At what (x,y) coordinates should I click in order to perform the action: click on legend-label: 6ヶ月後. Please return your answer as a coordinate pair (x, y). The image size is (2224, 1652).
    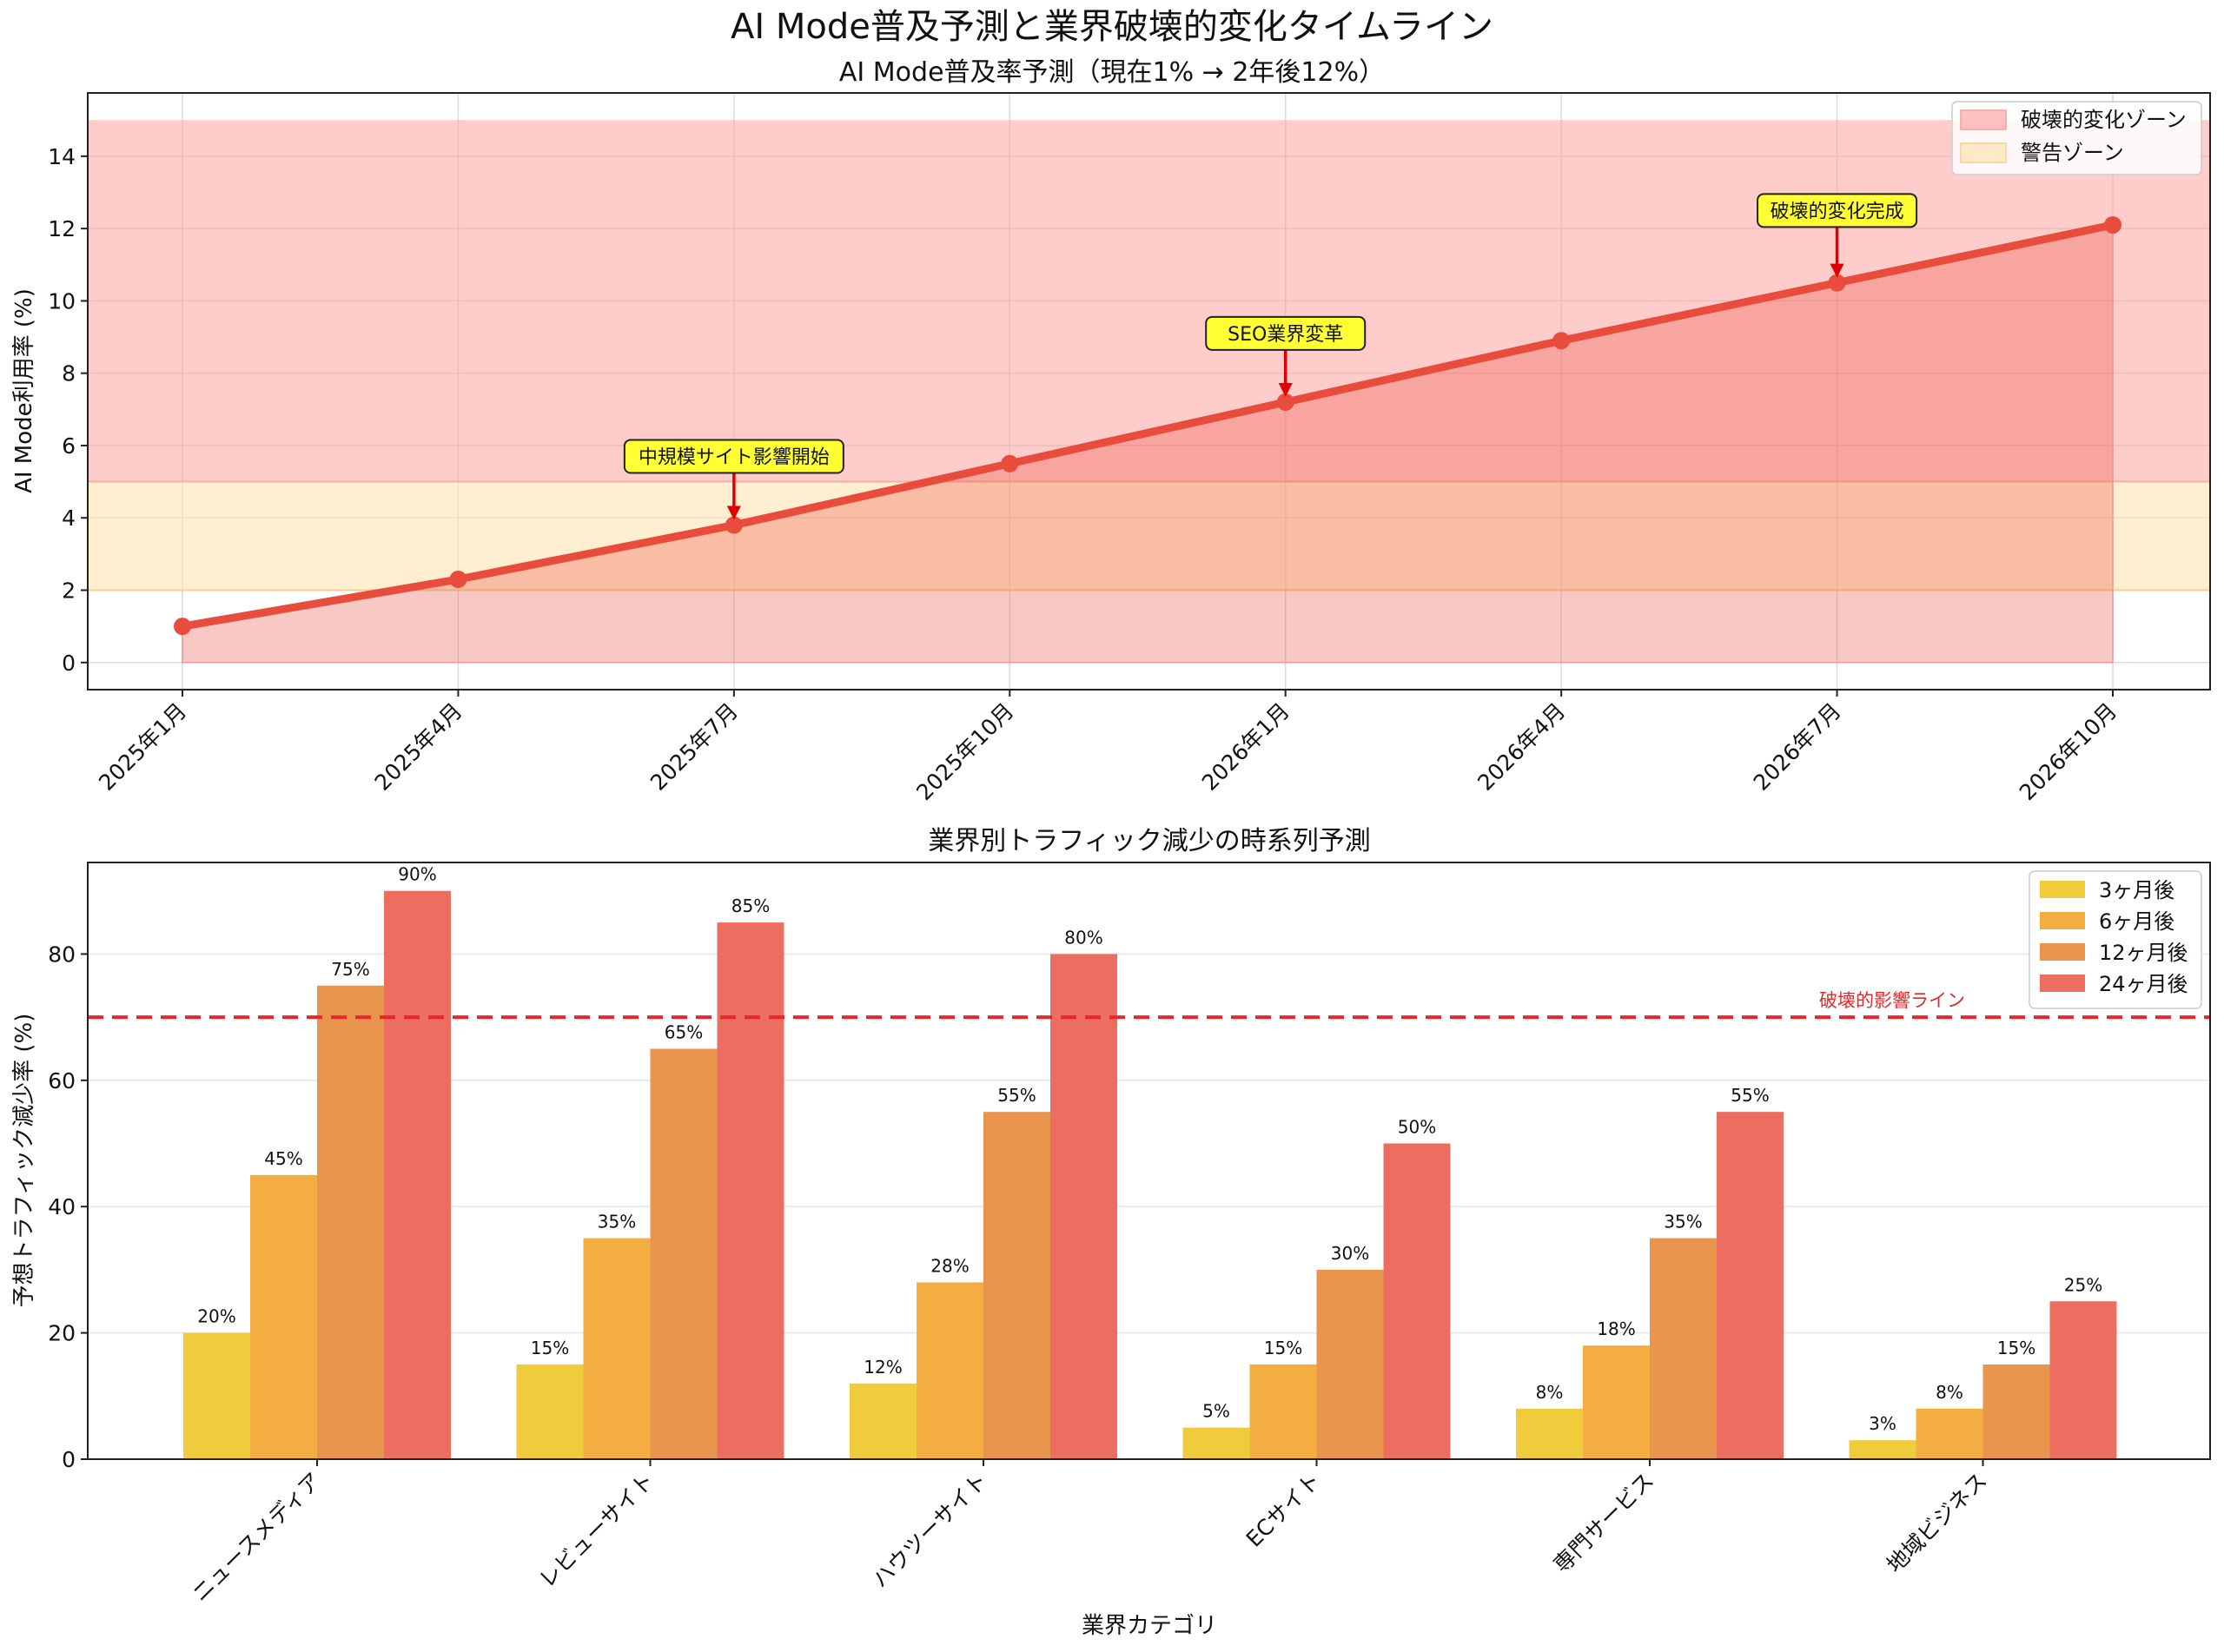
    Looking at the image, I should click on (2136, 921).